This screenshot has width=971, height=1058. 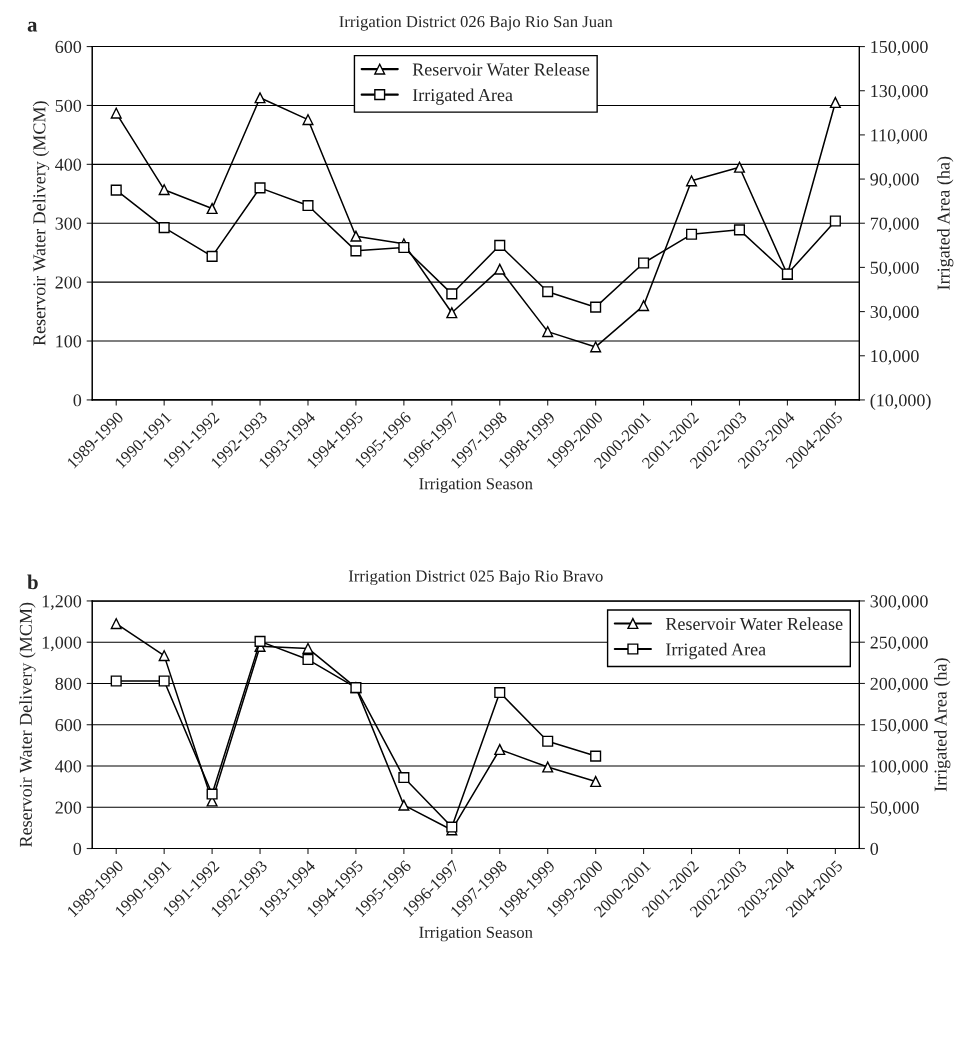 What do you see at coordinates (899, 768) in the screenshot?
I see `y2-tick-label: 100,000` at bounding box center [899, 768].